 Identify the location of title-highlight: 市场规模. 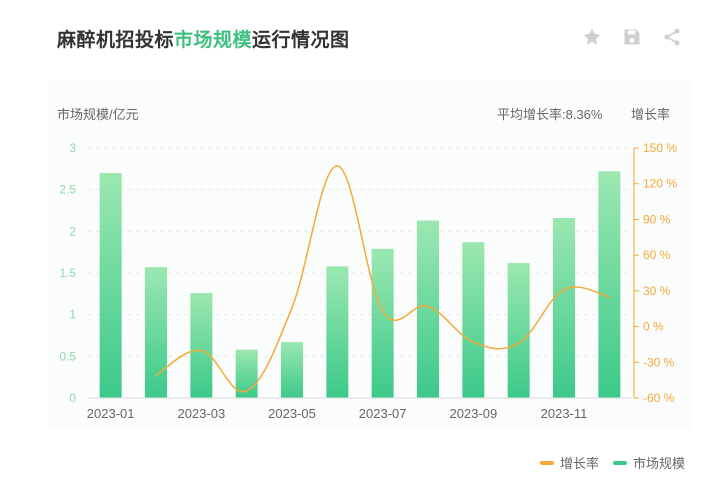
(213, 40).